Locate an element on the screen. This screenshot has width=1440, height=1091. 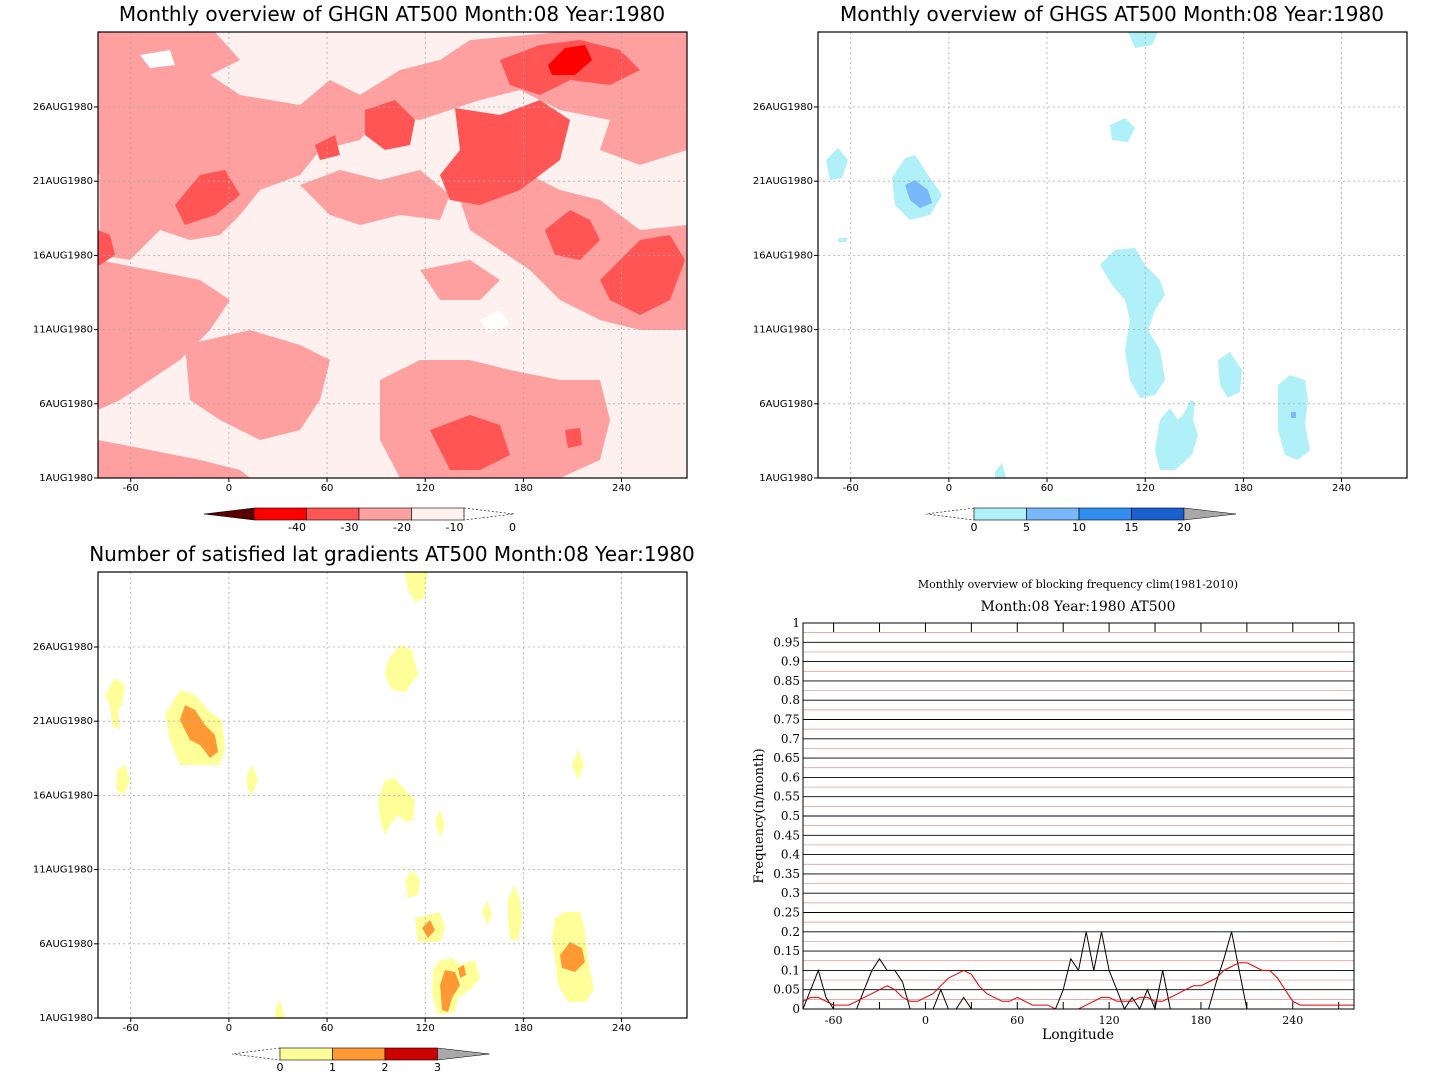
freq-y-tick-label: 0.85 is located at coordinates (786, 681).